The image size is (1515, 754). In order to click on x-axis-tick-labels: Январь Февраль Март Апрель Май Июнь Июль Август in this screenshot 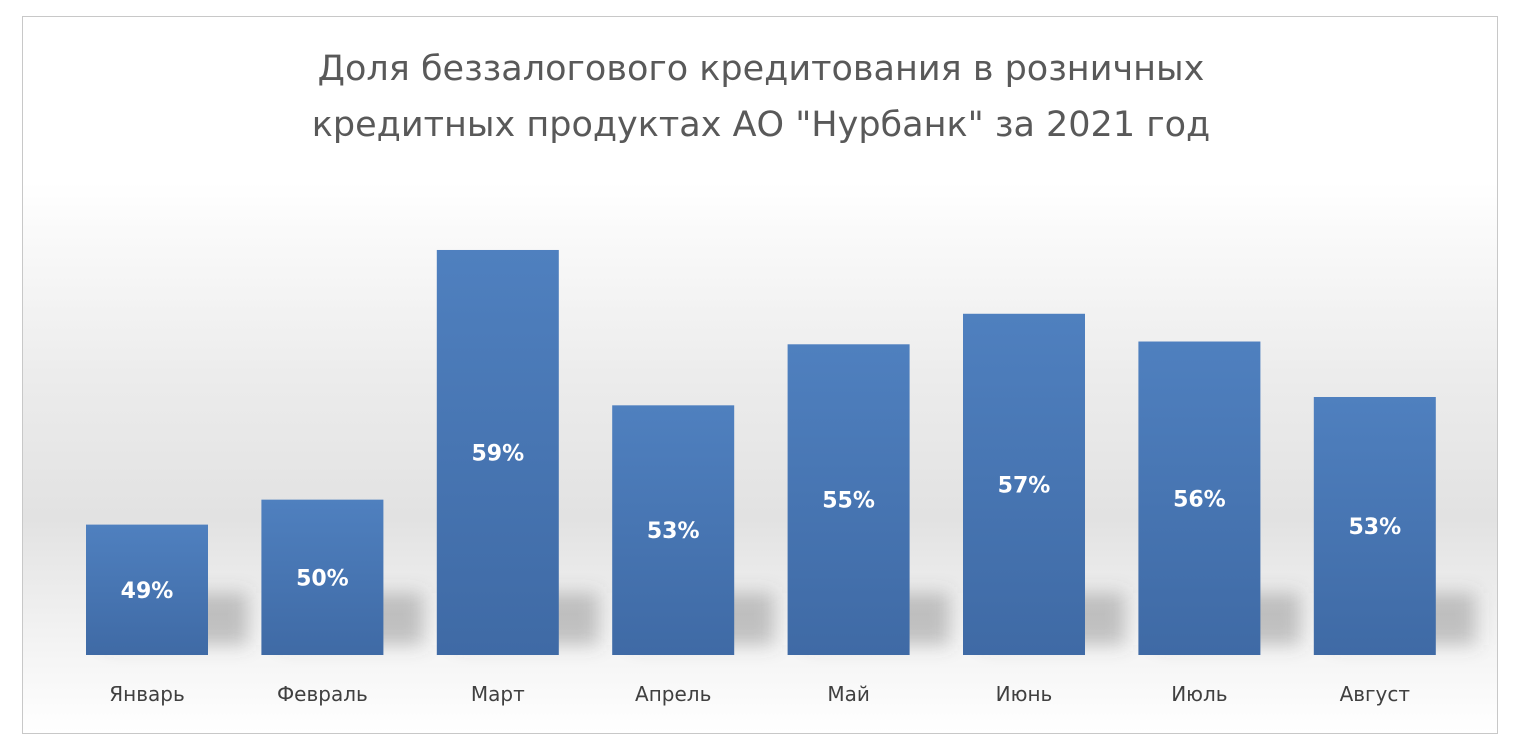, I will do `click(759, 694)`.